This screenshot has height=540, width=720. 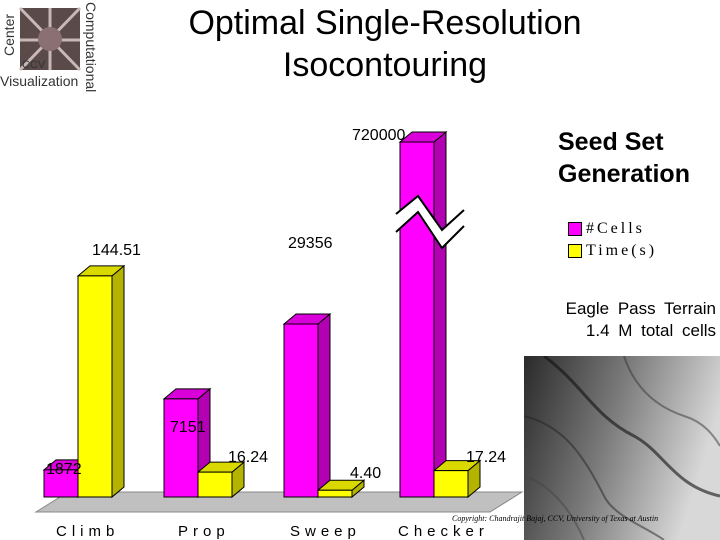 What do you see at coordinates (365, 473) in the screenshot?
I see `label-time-sweep: 4.40` at bounding box center [365, 473].